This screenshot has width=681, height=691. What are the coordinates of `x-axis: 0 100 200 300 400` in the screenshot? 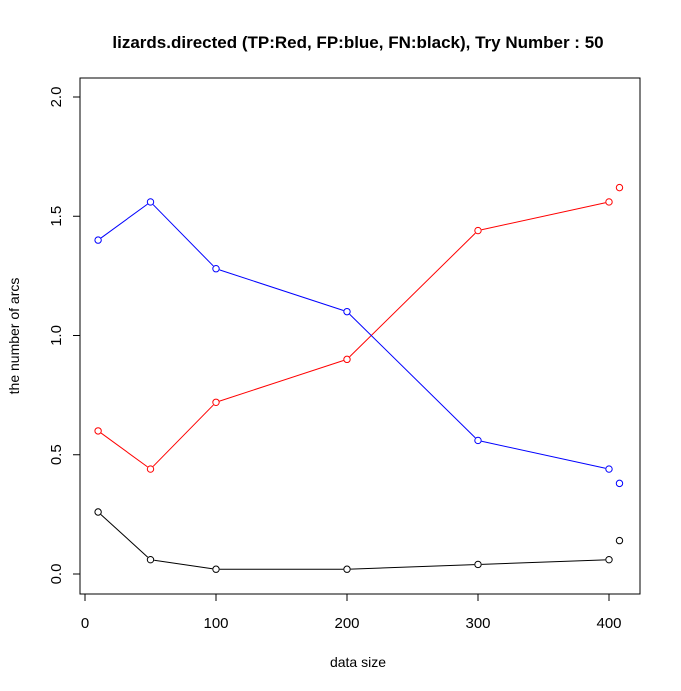 It's located at (351, 612).